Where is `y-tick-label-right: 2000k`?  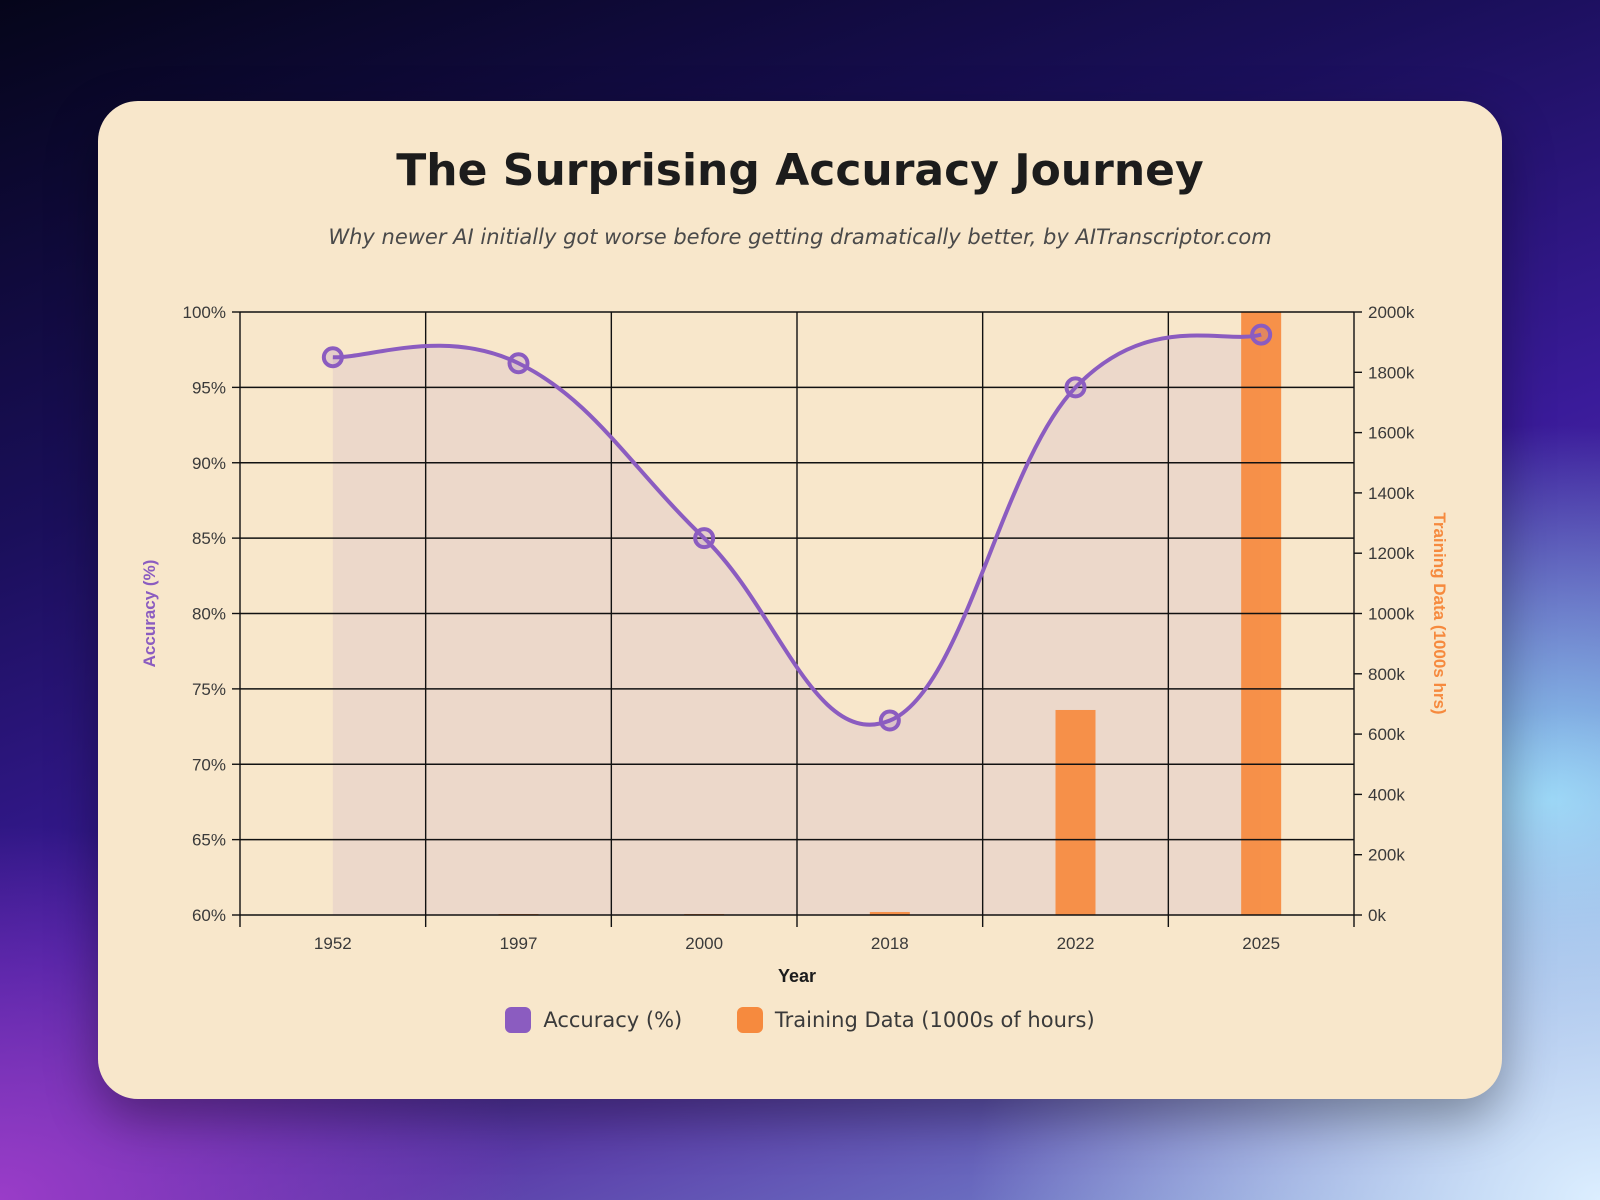
y-tick-label-right: 2000k is located at coordinates (1391, 312).